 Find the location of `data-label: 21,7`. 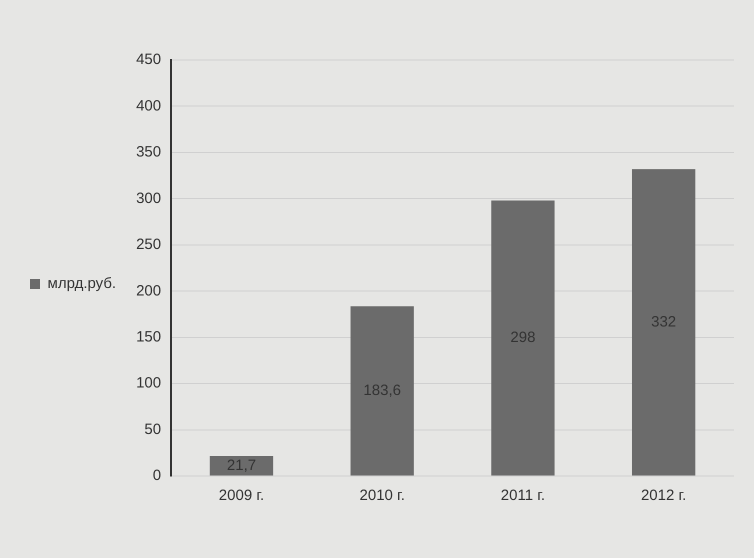

data-label: 21,7 is located at coordinates (241, 465).